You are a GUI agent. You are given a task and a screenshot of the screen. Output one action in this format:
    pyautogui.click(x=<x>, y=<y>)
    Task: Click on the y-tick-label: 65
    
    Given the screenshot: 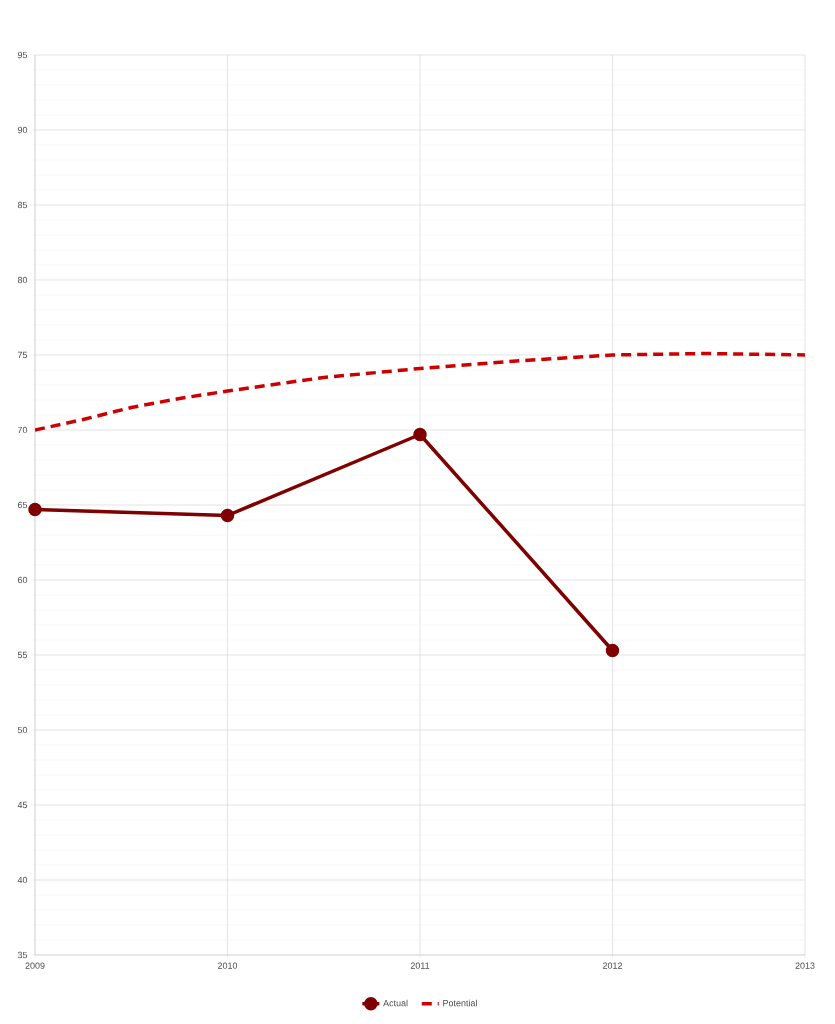 What is the action you would take?
    pyautogui.click(x=22, y=505)
    